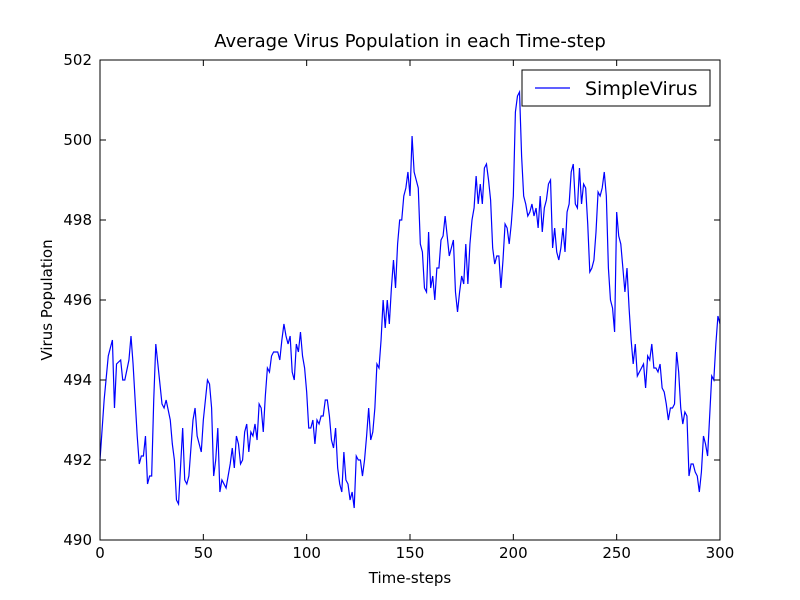 Image resolution: width=800 pixels, height=600 pixels. Describe the element at coordinates (77, 220) in the screenshot. I see `y-tick-label: 498` at that location.